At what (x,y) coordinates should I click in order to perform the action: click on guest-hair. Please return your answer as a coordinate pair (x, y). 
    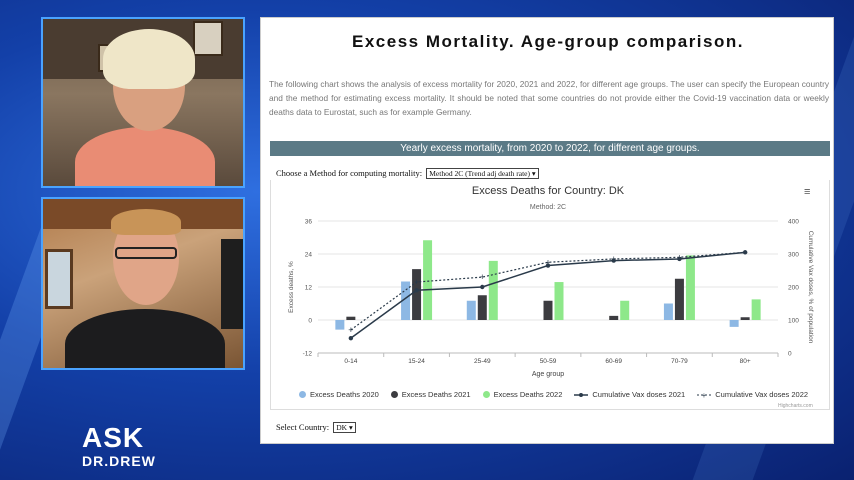
    Looking at the image, I should click on (146, 222).